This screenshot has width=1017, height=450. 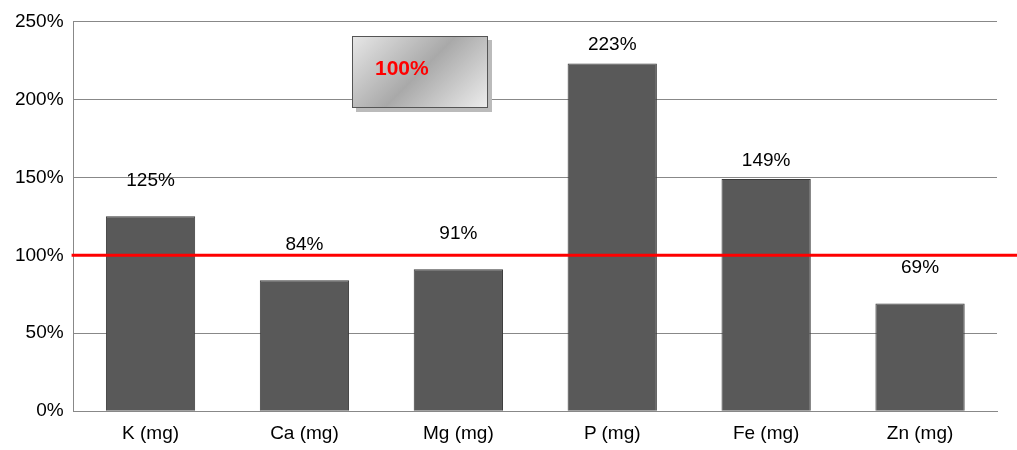 I want to click on x-tick-label: Fe (mg), so click(x=766, y=432).